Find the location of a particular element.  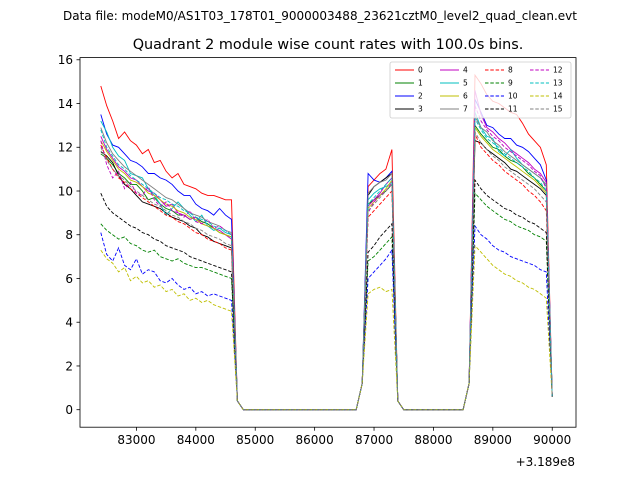

x-tick-label: 85000 is located at coordinates (255, 440).